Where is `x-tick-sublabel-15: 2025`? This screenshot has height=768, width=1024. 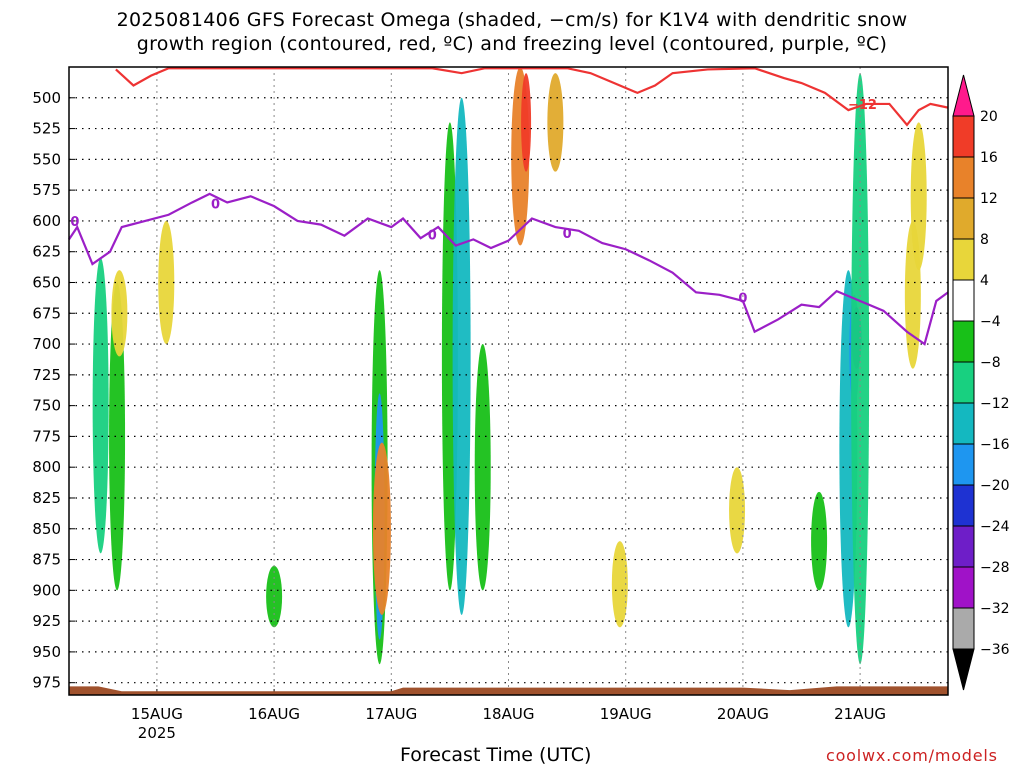 x-tick-sublabel-15: 2025 is located at coordinates (157, 733).